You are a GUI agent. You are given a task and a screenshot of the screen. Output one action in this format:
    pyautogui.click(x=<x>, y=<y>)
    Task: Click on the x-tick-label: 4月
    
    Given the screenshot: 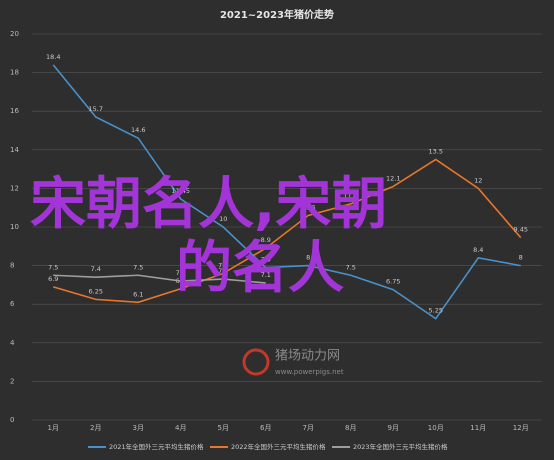 What is the action you would take?
    pyautogui.click(x=180, y=428)
    